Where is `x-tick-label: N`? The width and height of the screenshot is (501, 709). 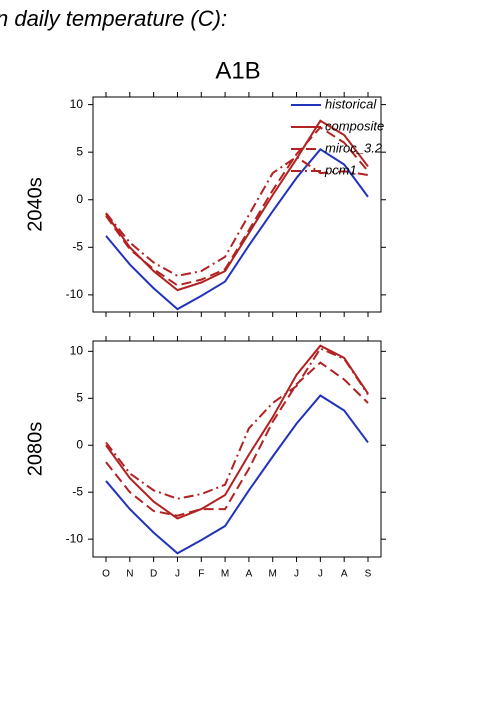 x-tick-label: N is located at coordinates (129, 574).